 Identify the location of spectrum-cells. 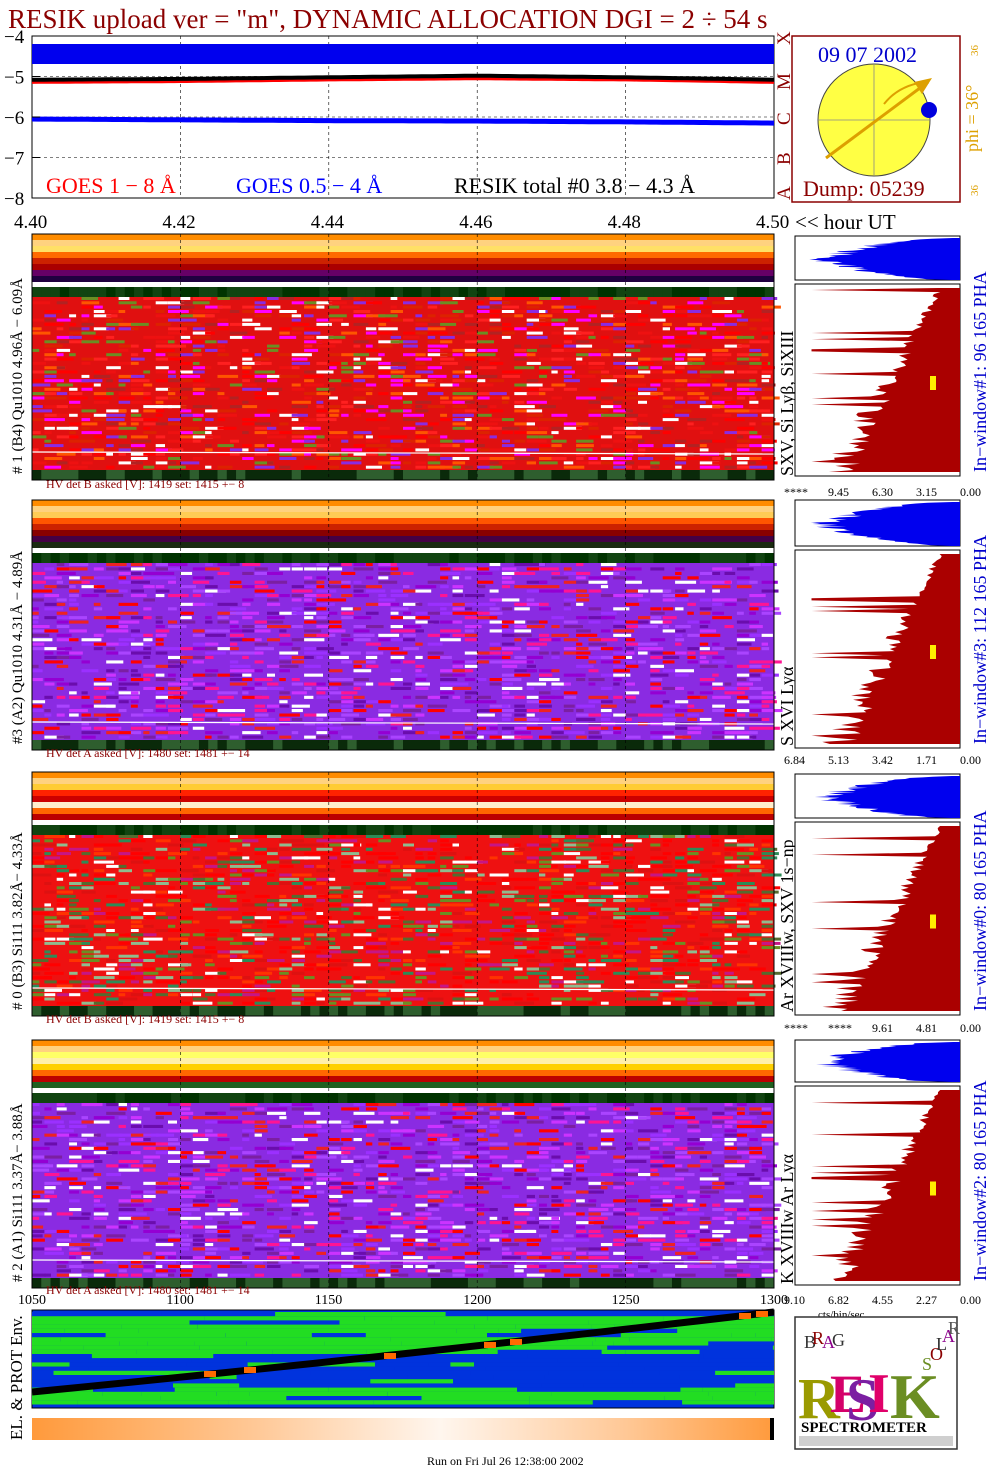
(407, 651).